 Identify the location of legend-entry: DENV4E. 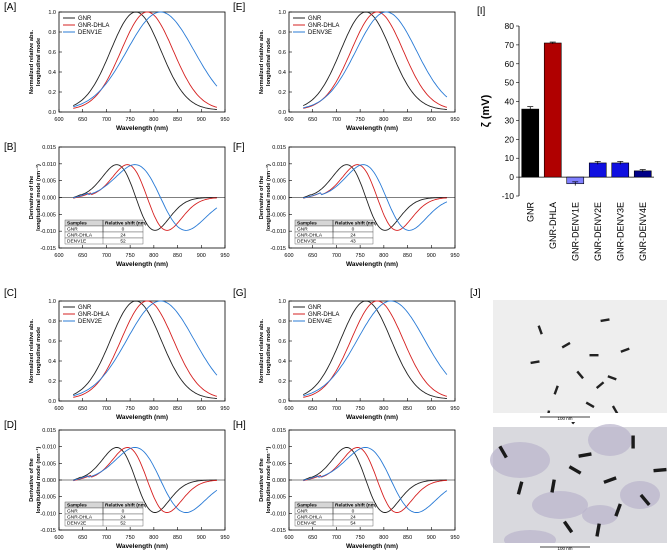
(320, 322).